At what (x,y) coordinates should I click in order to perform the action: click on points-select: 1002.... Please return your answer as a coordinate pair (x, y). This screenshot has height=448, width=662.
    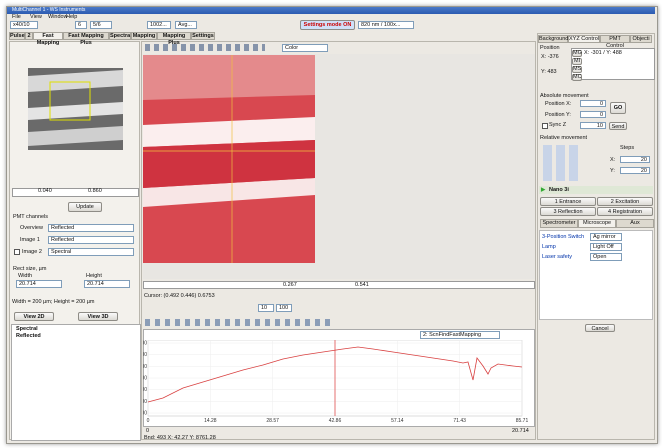
    Looking at the image, I should click on (159, 25).